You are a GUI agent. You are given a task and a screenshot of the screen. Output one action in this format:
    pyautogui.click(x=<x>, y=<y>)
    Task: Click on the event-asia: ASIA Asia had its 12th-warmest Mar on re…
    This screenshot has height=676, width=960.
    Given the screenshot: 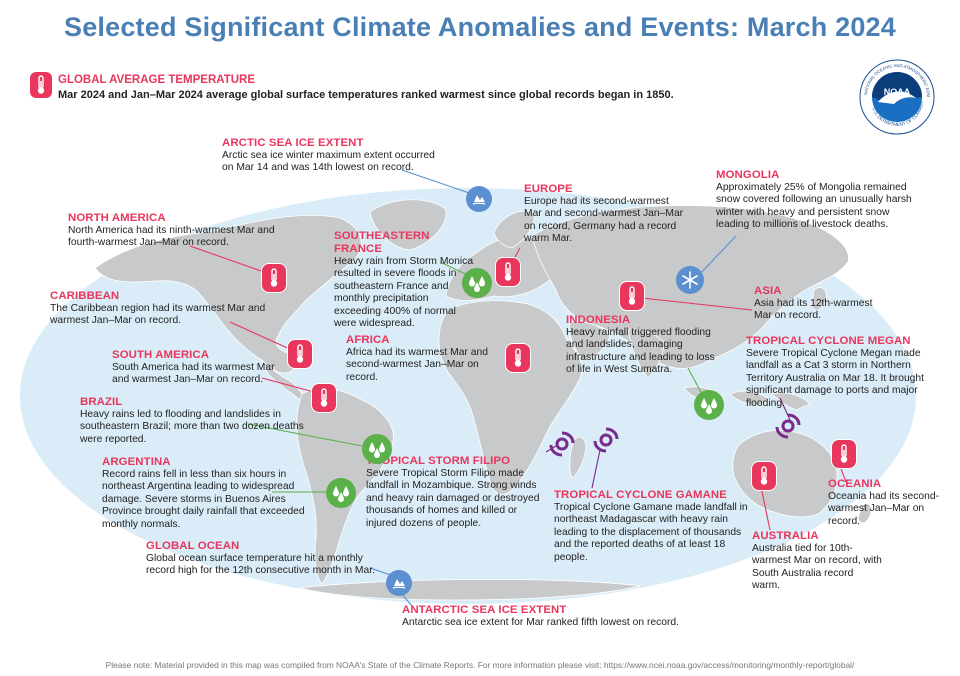 What is the action you would take?
    pyautogui.click(x=819, y=304)
    